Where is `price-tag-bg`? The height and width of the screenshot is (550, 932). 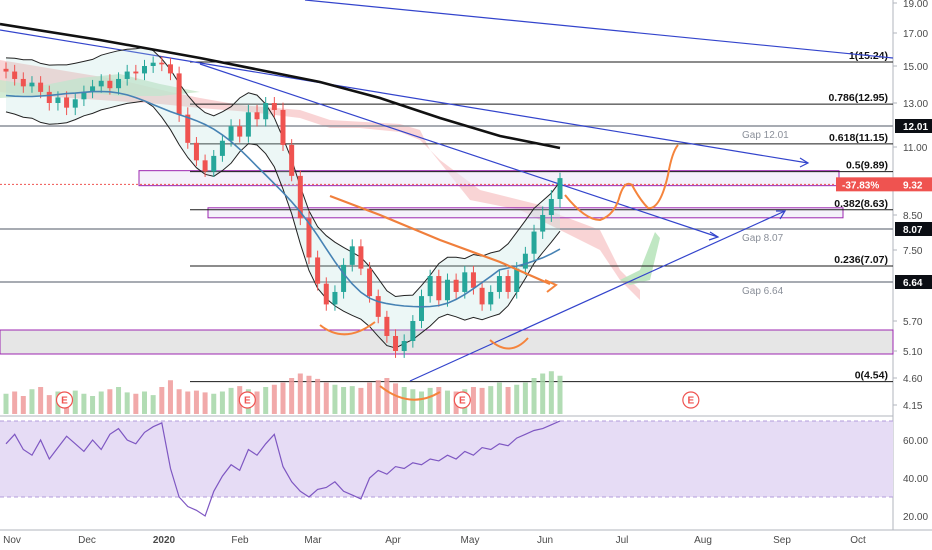 price-tag-bg is located at coordinates (913, 282).